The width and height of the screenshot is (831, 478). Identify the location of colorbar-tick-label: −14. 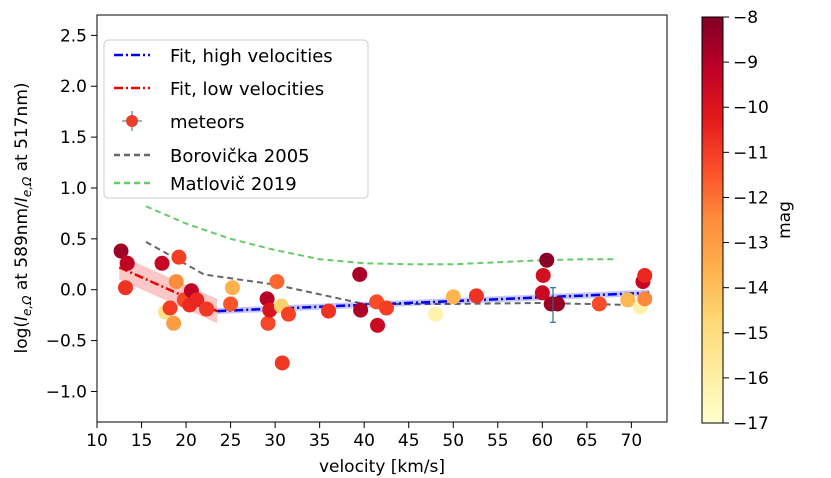
(751, 289).